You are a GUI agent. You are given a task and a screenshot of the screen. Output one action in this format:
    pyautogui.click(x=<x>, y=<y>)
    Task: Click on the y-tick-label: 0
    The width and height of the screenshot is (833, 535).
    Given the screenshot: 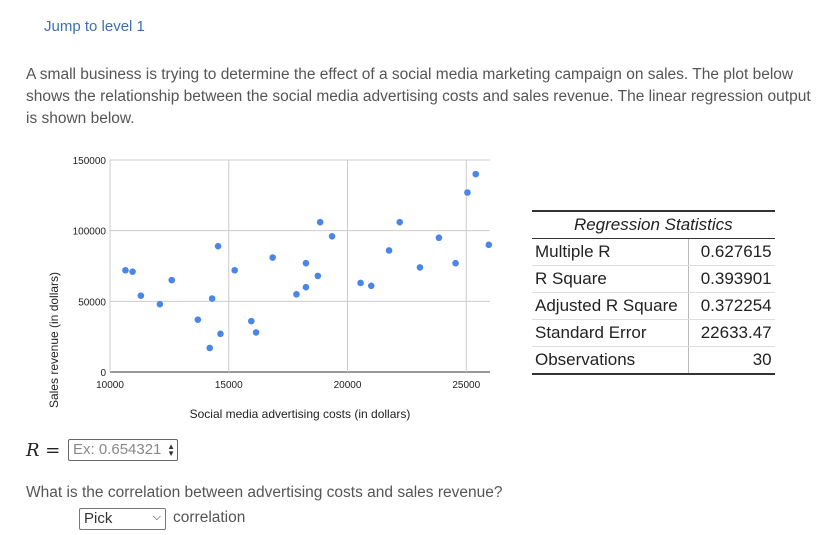 What is the action you would take?
    pyautogui.click(x=103, y=373)
    